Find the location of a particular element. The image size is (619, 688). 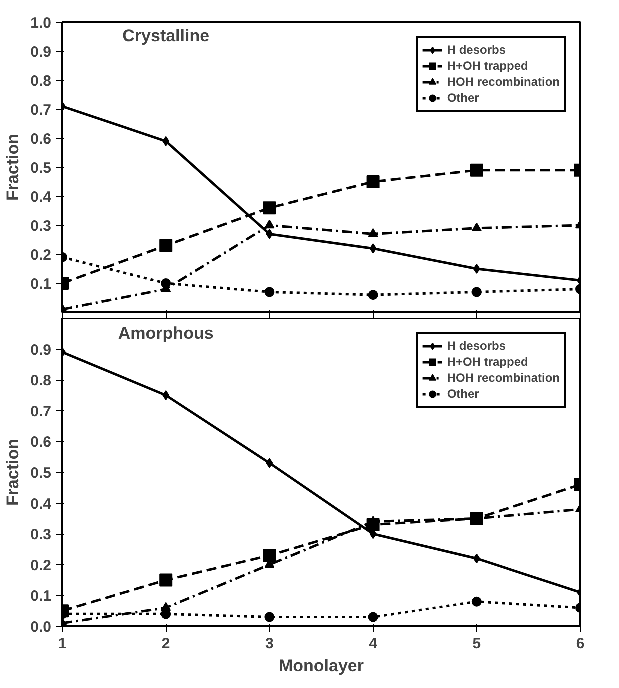

y-tick-label: 0.0 is located at coordinates (41, 627).